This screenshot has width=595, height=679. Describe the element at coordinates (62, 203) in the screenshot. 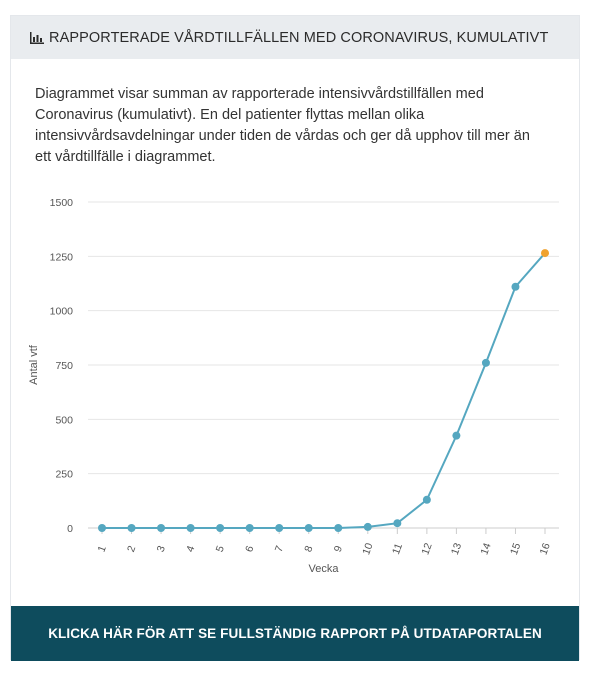

I see `y-tick-label: 1500` at that location.